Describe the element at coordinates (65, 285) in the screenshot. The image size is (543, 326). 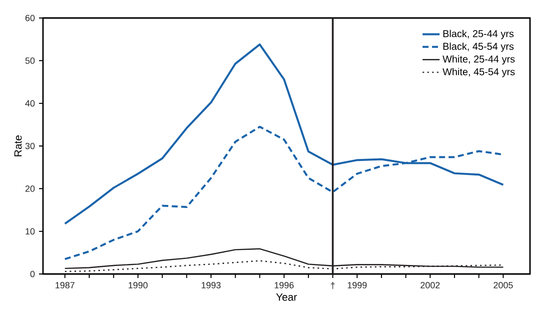
I see `x-tick-label: 1987` at that location.